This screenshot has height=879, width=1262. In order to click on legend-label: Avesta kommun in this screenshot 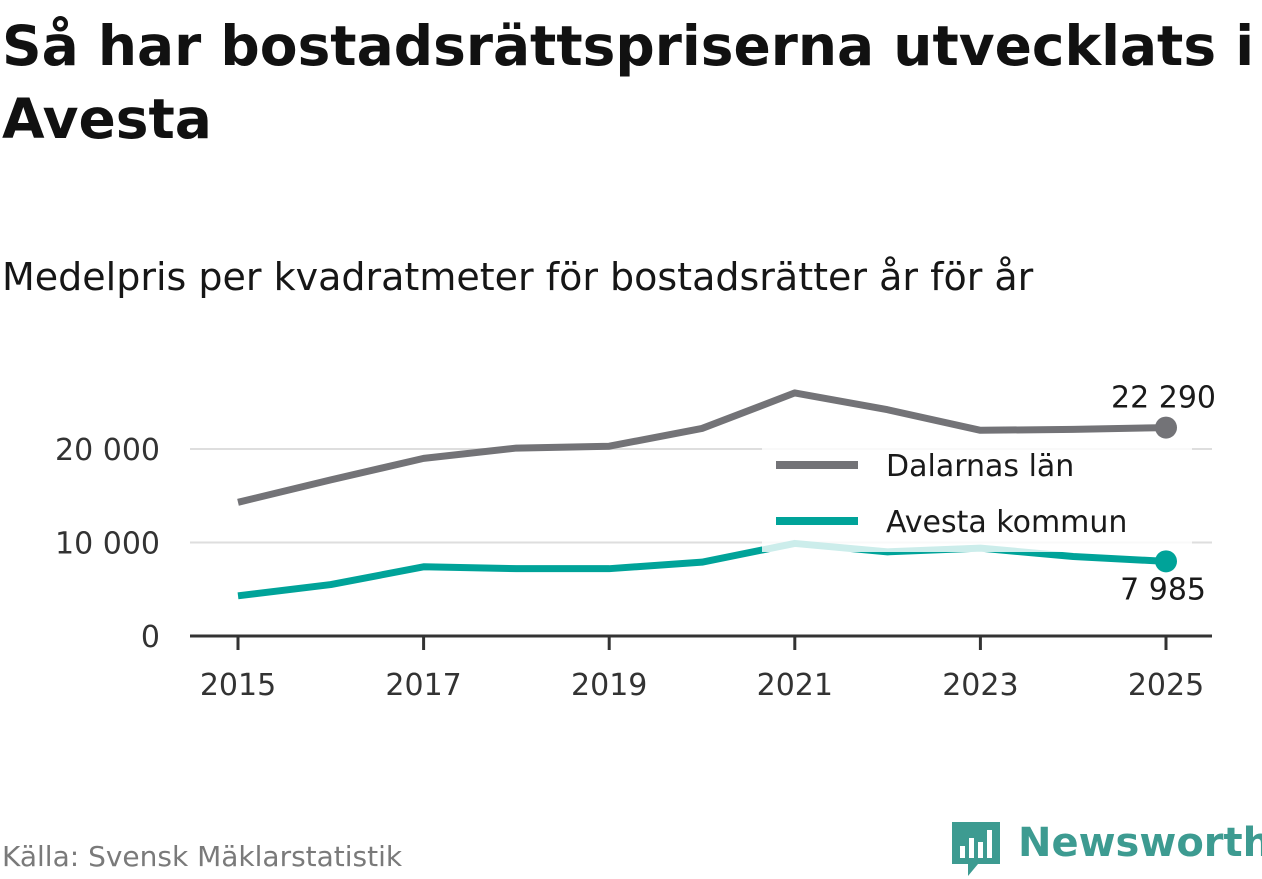, I will do `click(1006, 522)`.